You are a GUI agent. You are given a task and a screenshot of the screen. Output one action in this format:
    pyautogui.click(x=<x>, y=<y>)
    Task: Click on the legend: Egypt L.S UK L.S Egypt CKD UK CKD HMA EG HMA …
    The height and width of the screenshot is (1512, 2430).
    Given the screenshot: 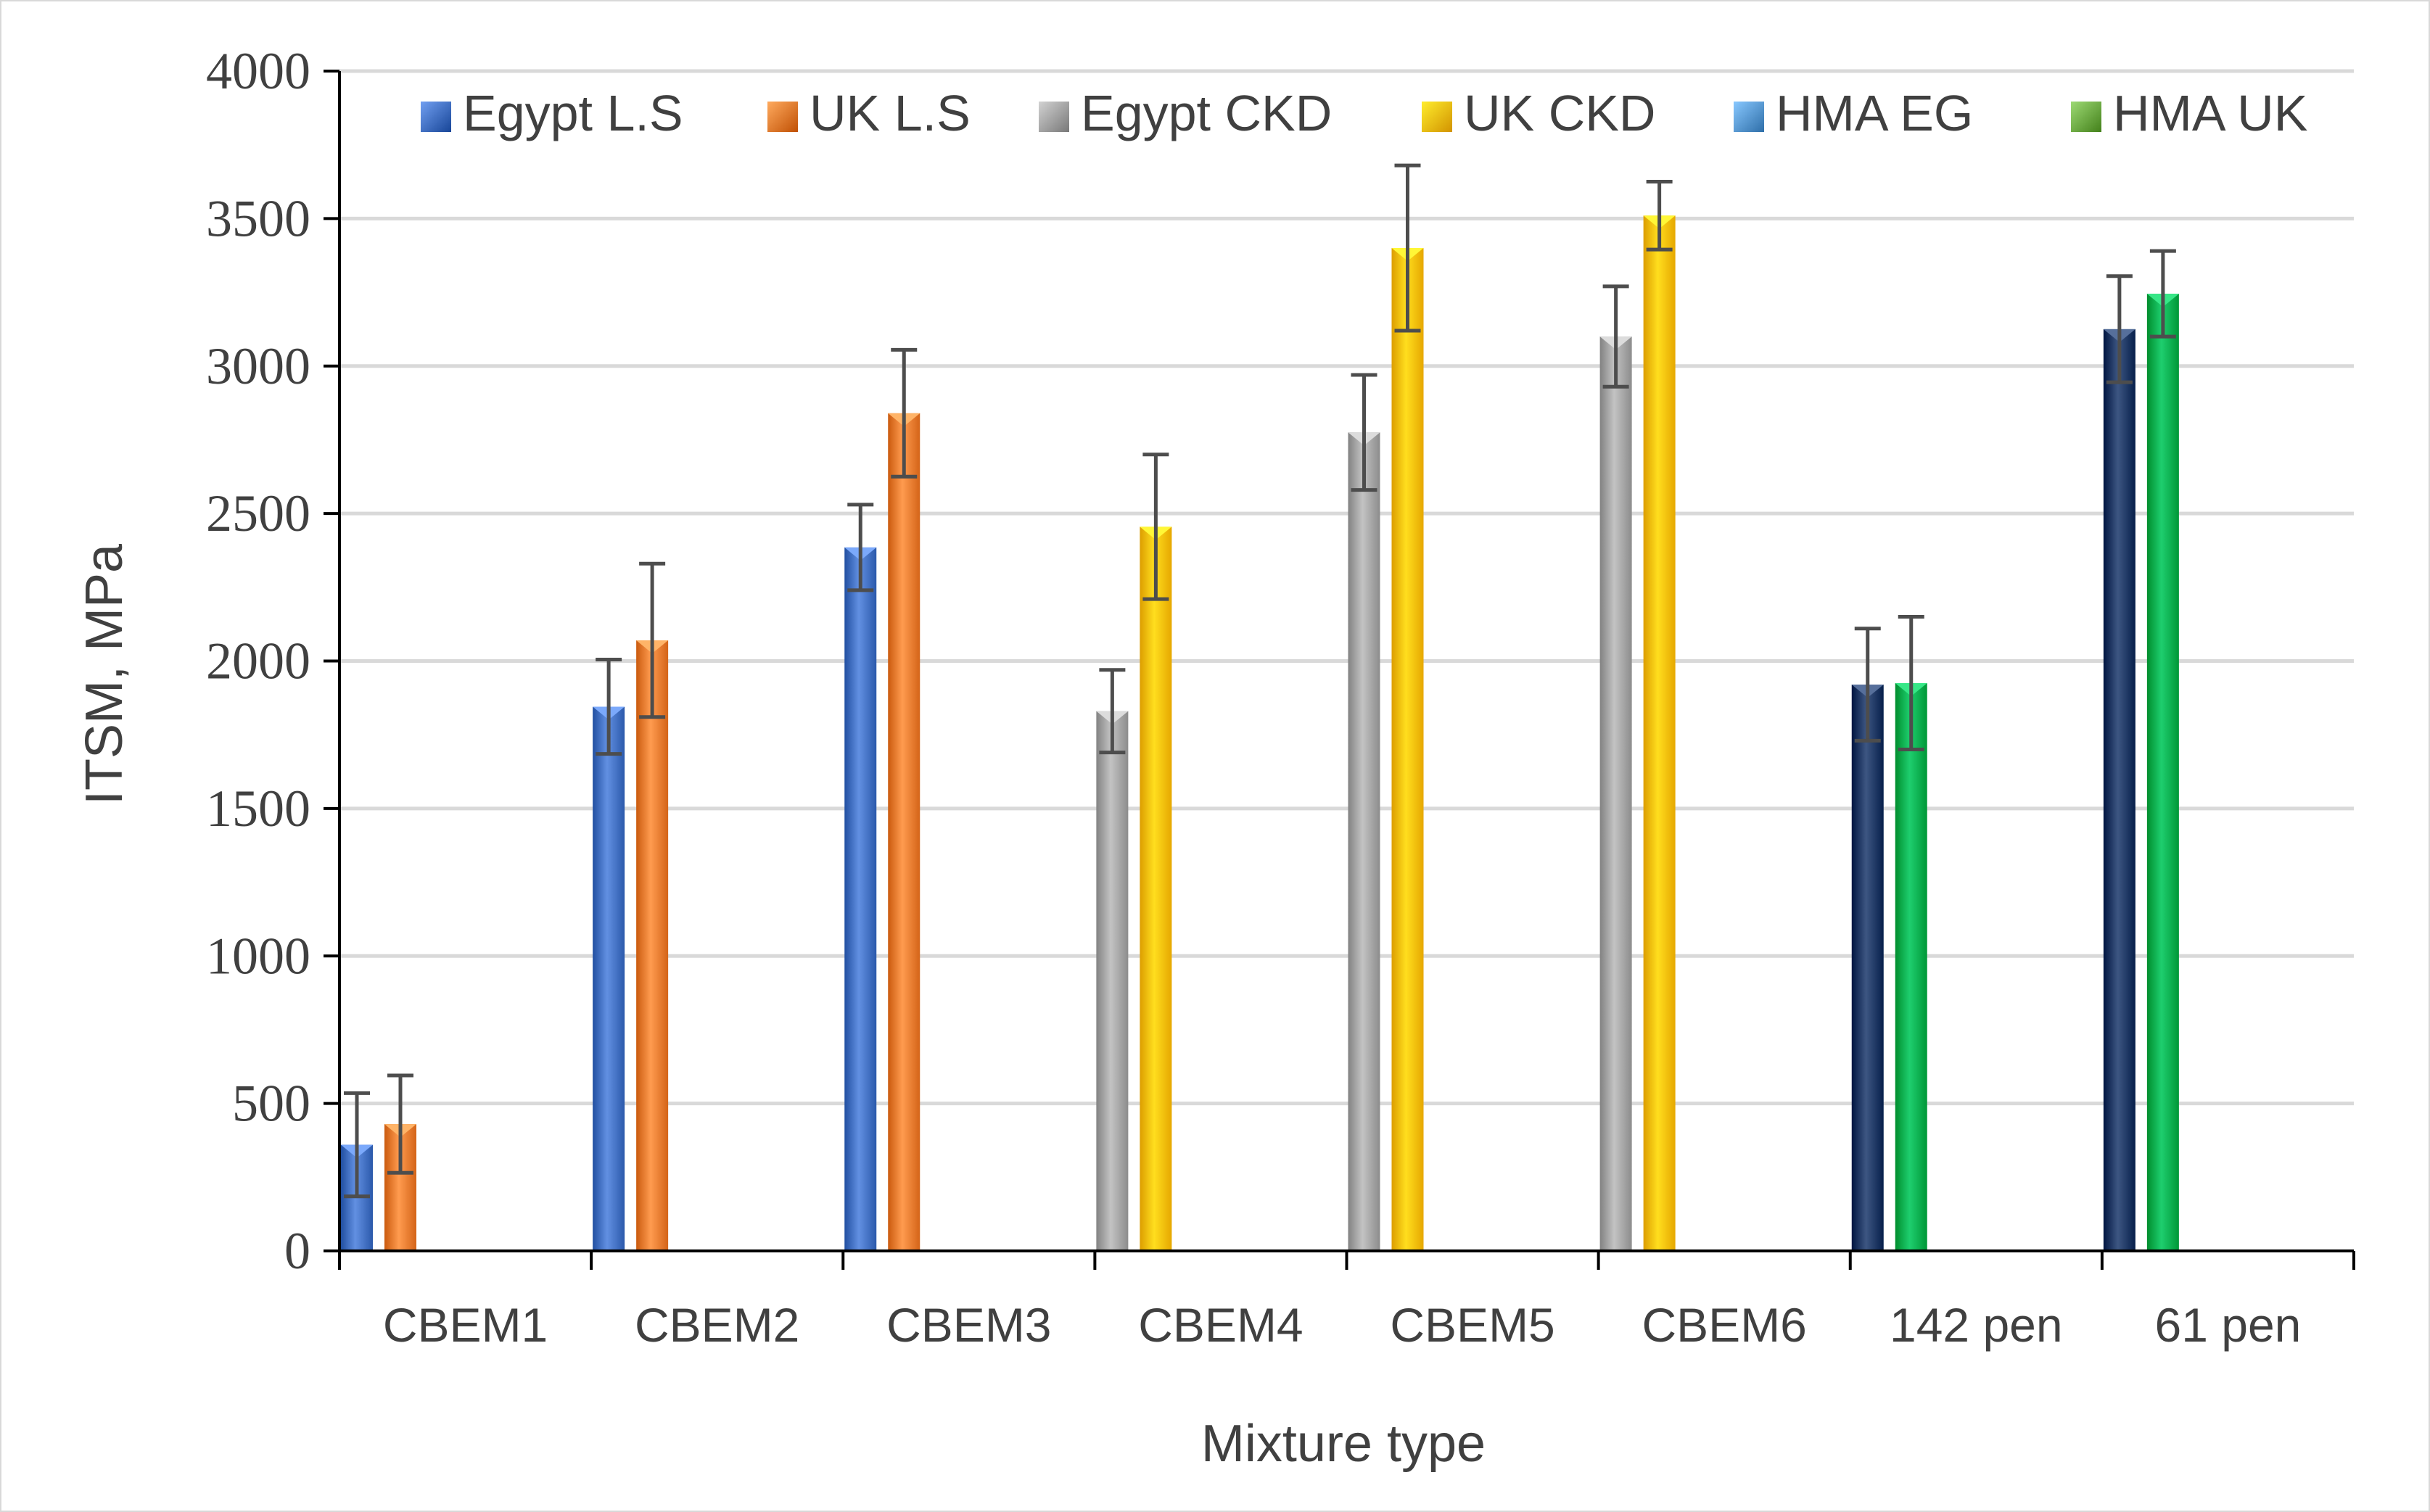 What is the action you would take?
    pyautogui.click(x=1364, y=113)
    